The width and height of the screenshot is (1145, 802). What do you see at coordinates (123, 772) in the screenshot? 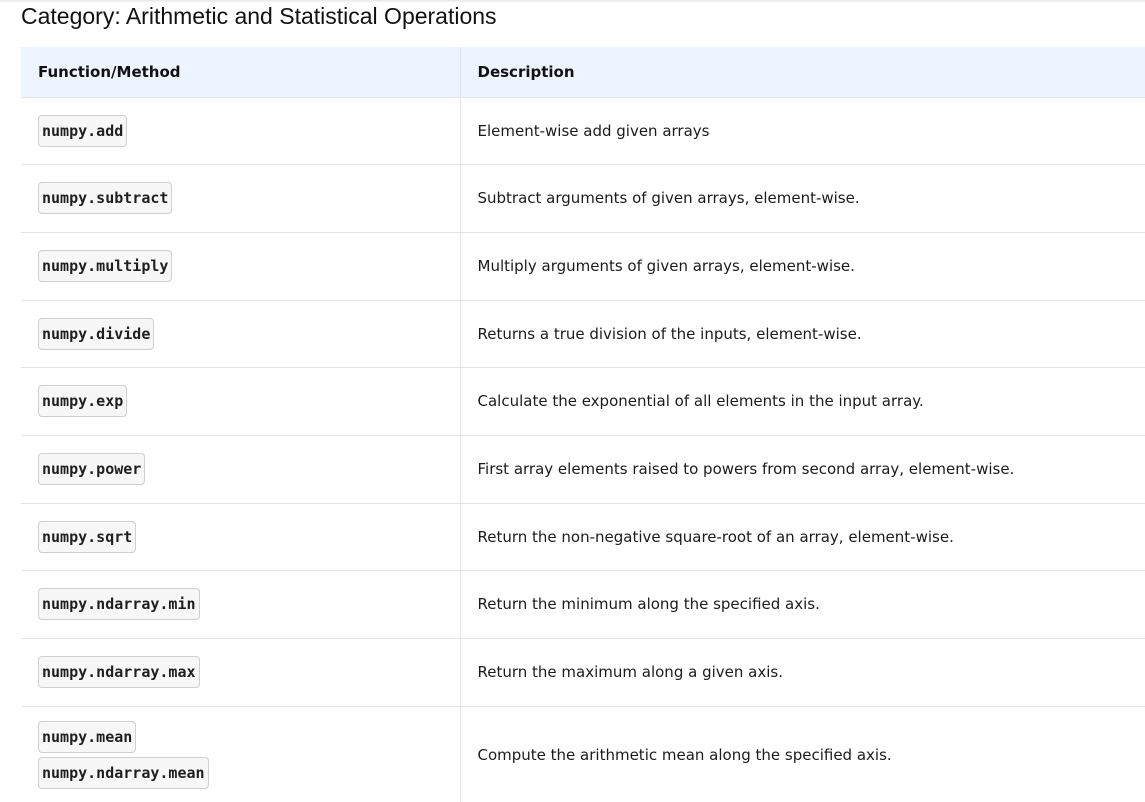
I see `function-code: numpy.ndarray.mean` at bounding box center [123, 772].